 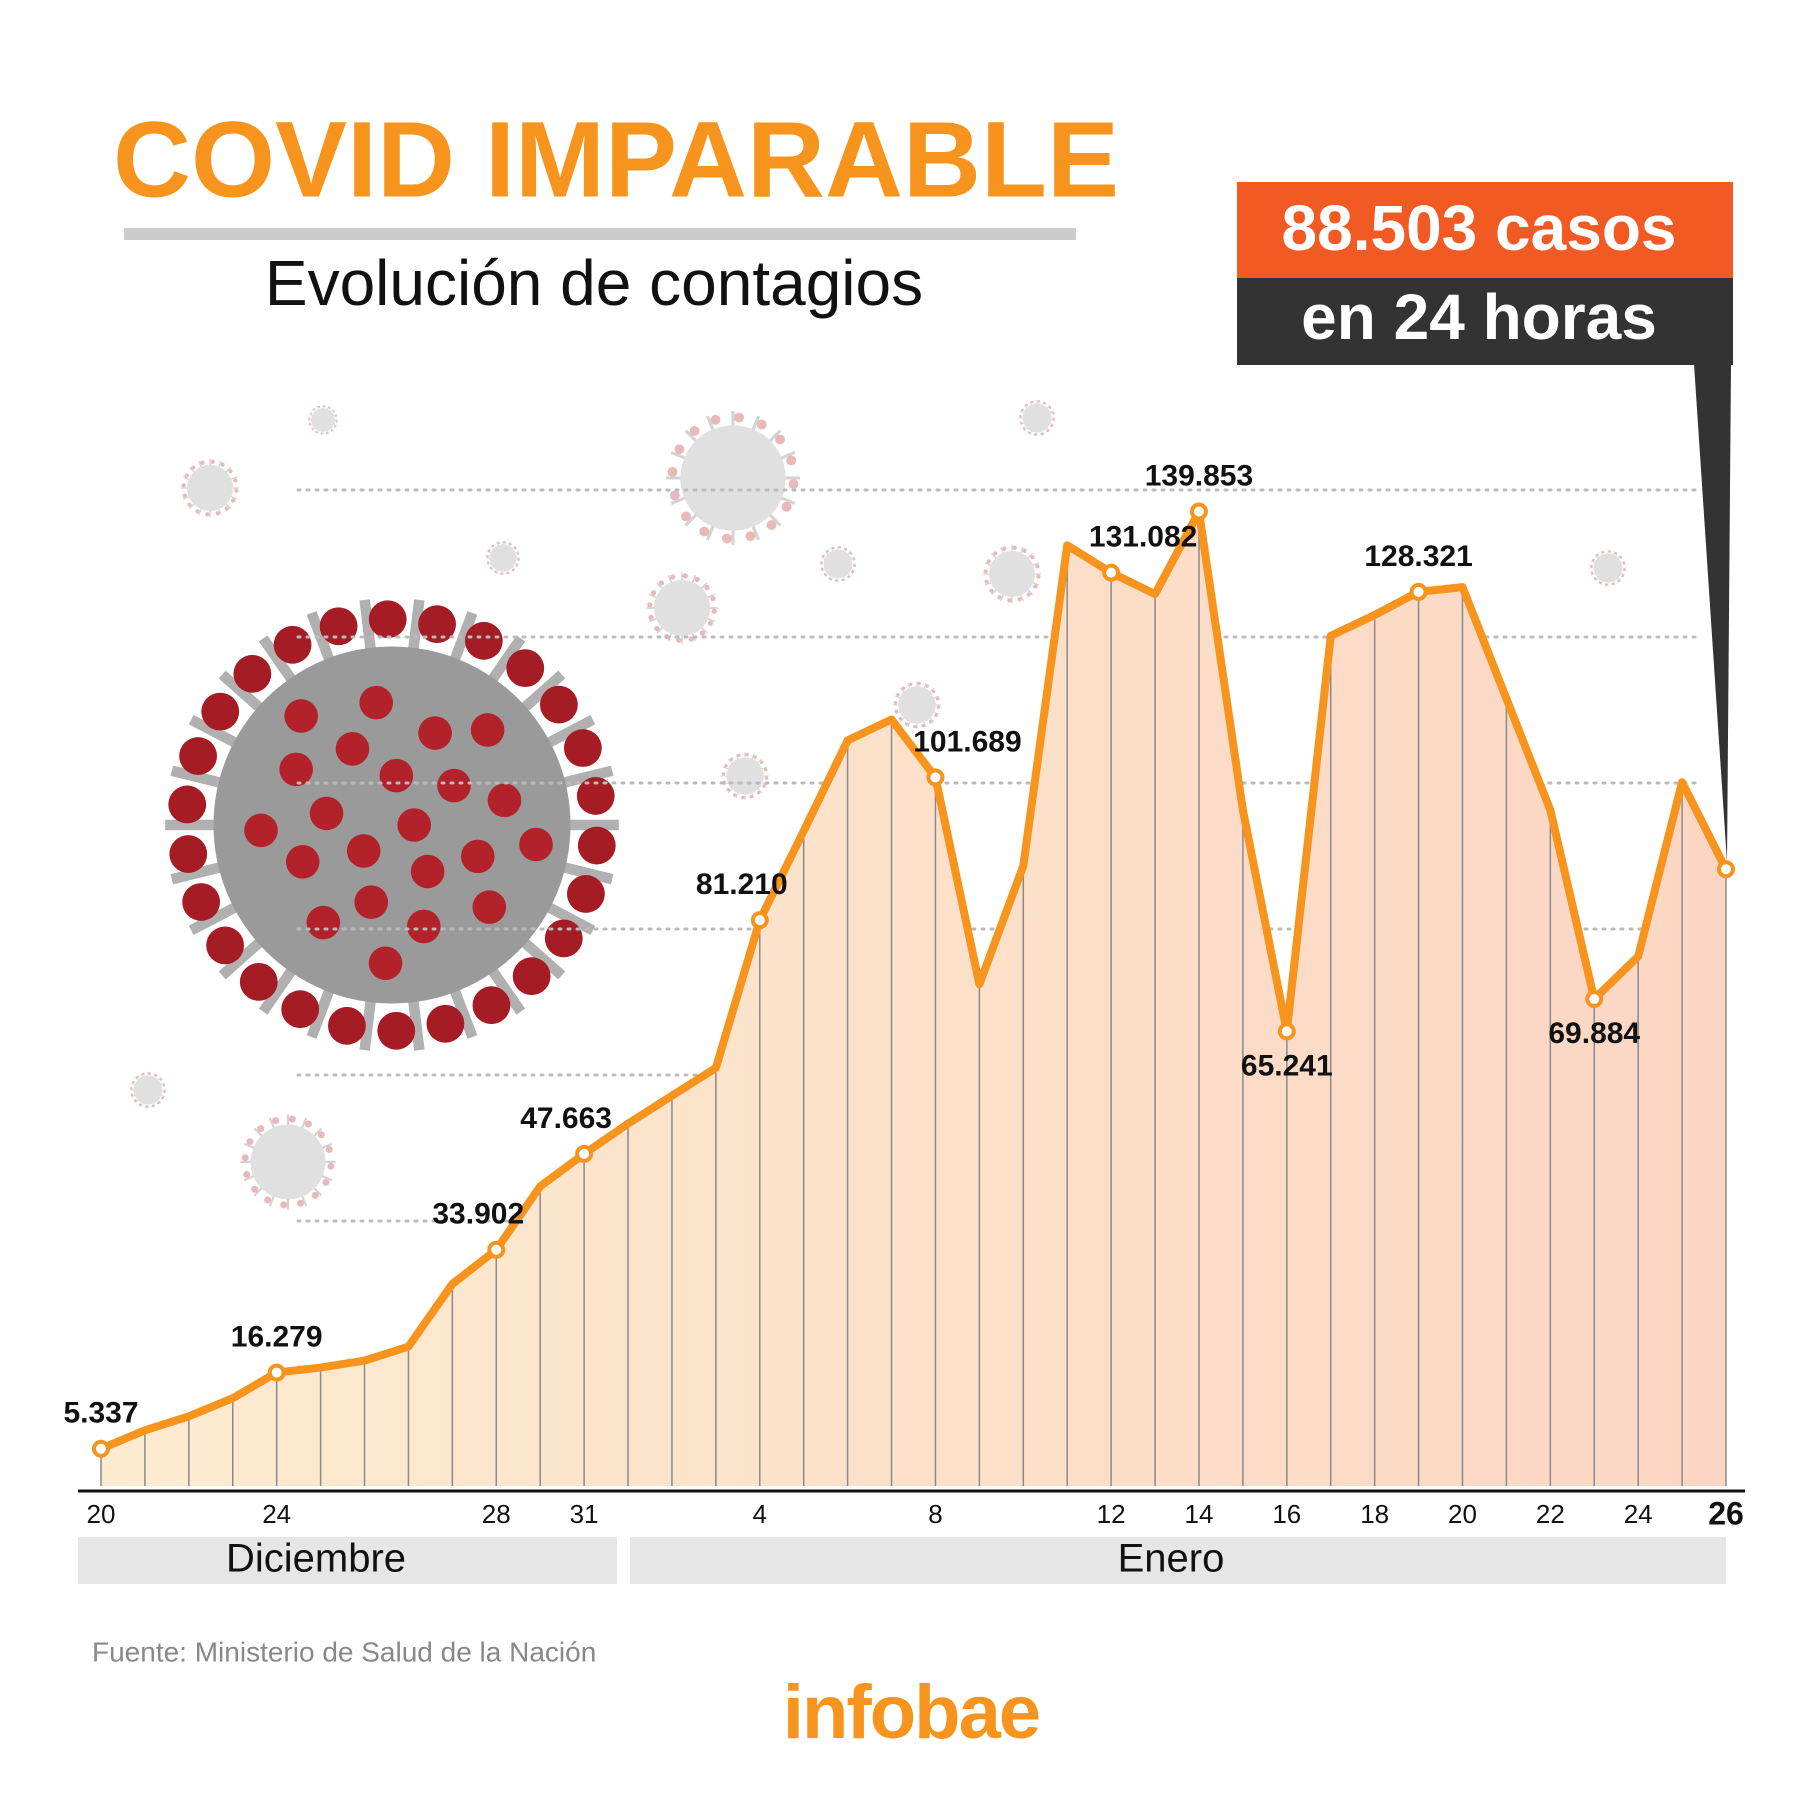 What do you see at coordinates (1287, 1065) in the screenshot?
I see `data-label: 65.241` at bounding box center [1287, 1065].